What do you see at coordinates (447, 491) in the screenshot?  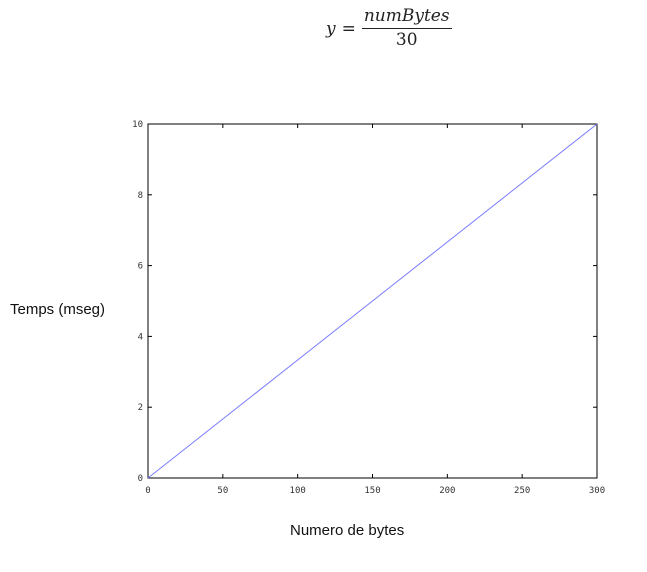 I see `x-tick-label: 200` at bounding box center [447, 491].